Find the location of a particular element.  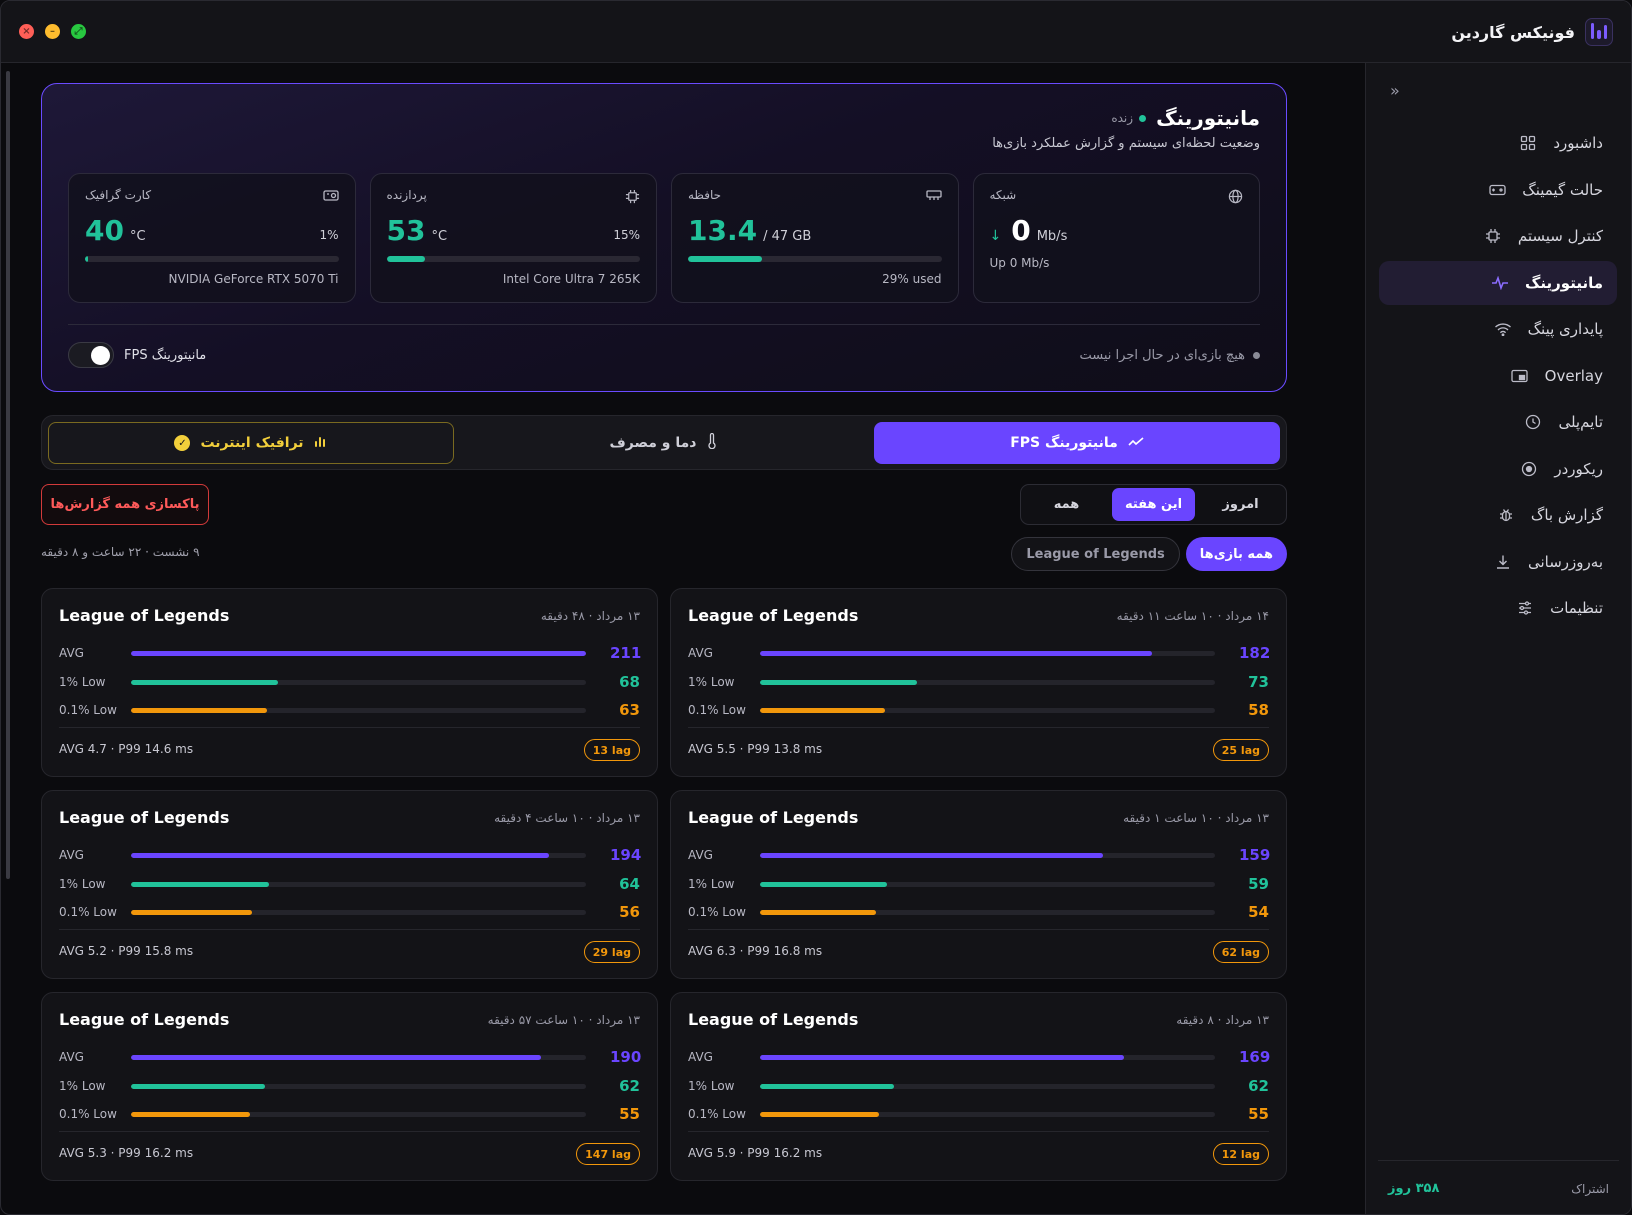

session-date: ۱۳ مرداد · ۴۸ دقیقه is located at coordinates (590, 616).